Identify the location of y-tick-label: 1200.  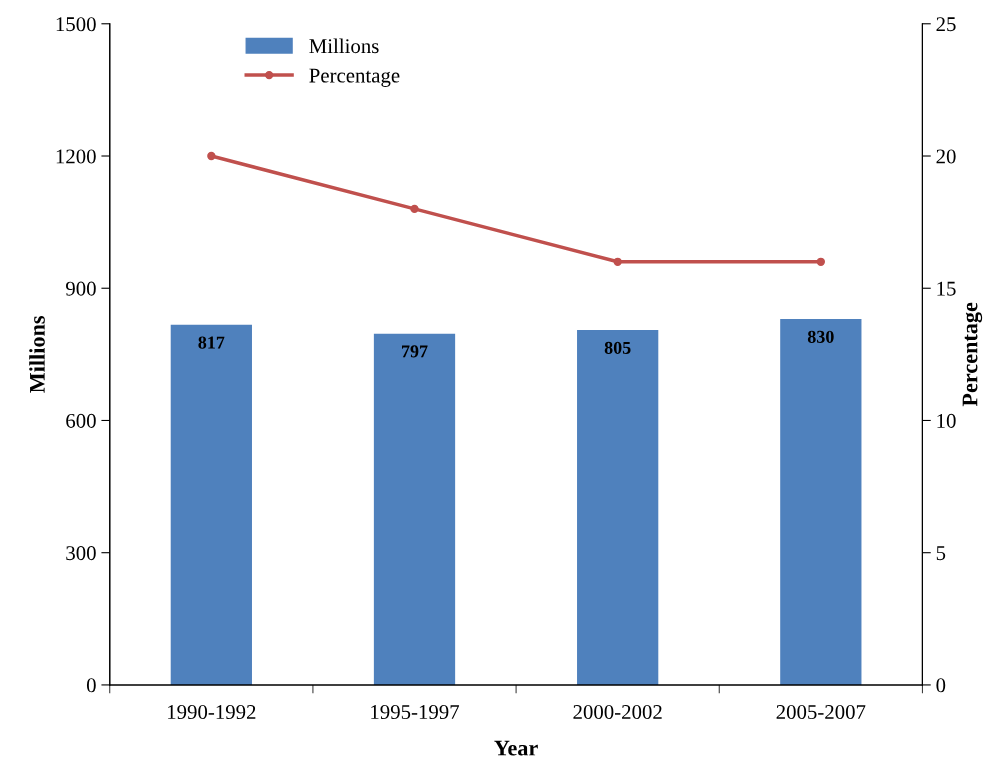
(76, 156).